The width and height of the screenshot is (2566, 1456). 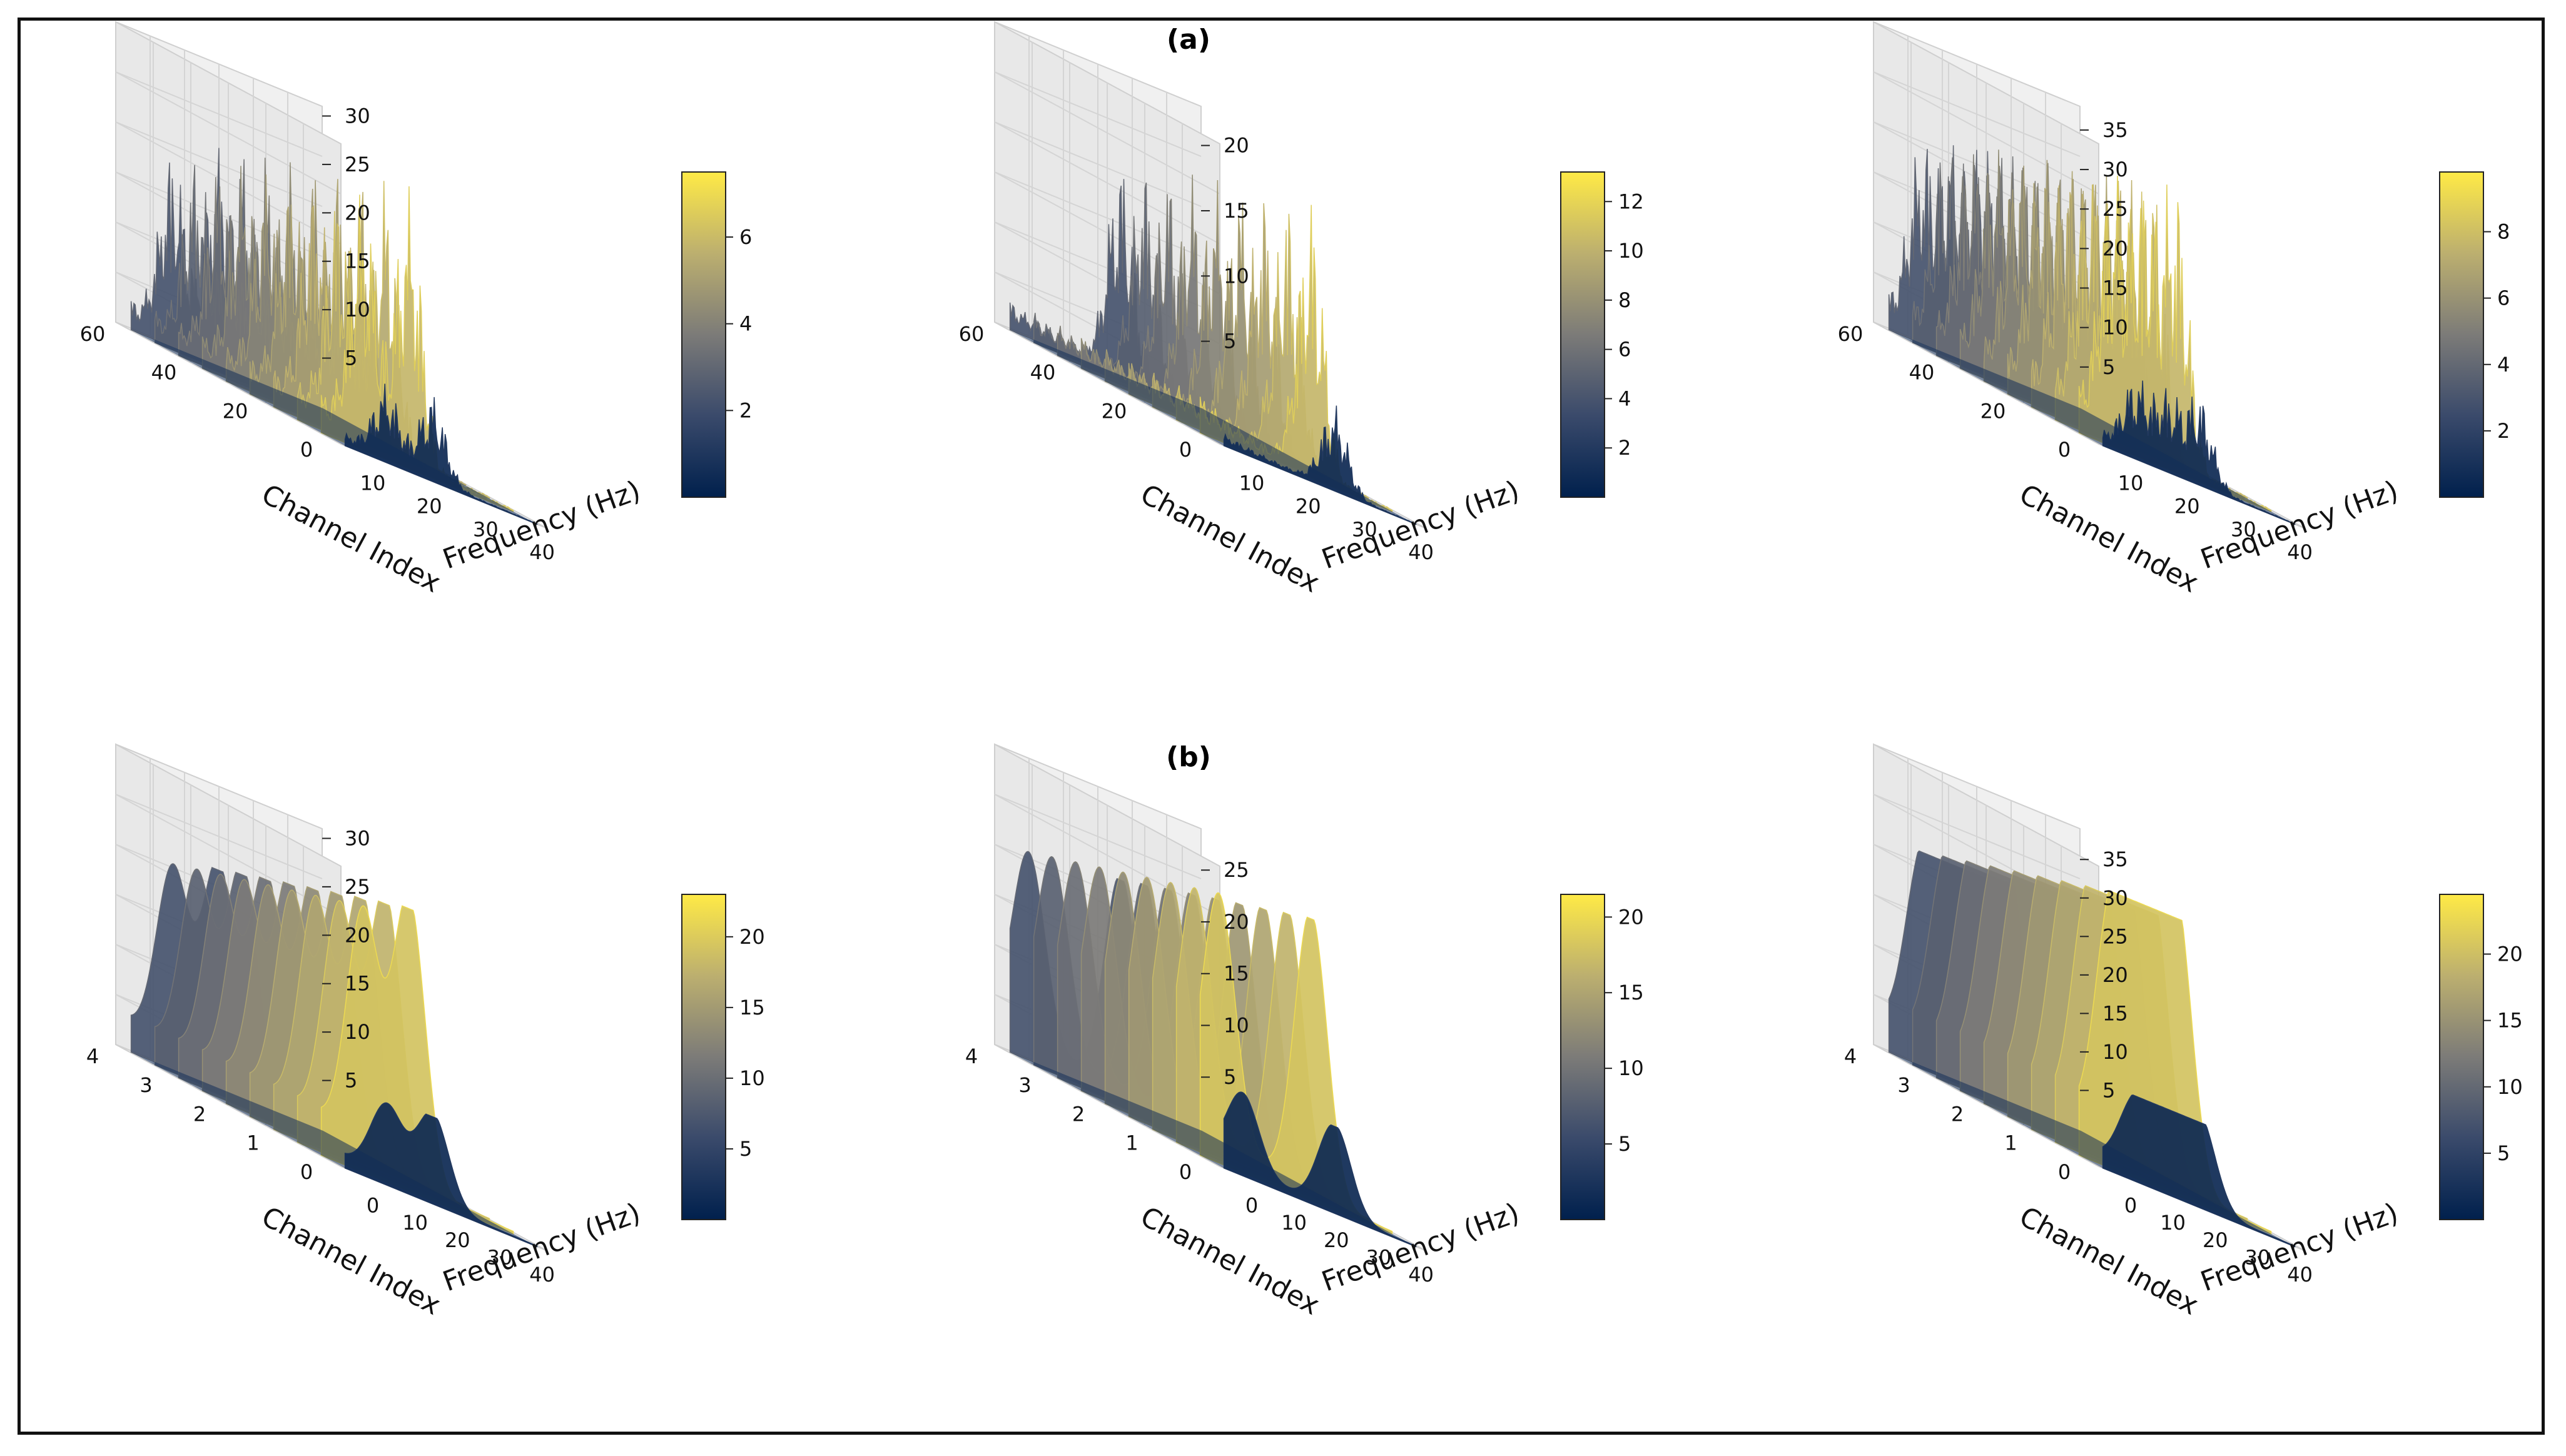 What do you see at coordinates (2503, 365) in the screenshot?
I see `colorbar-tick-label: 4` at bounding box center [2503, 365].